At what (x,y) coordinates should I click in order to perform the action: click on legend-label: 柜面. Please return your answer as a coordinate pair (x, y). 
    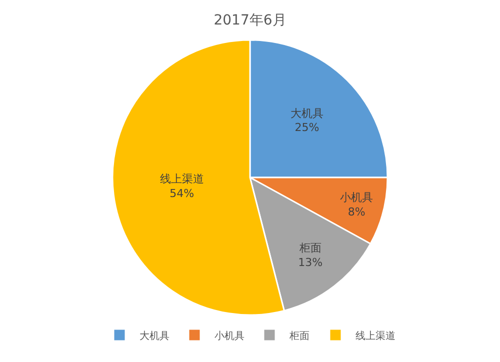
    Looking at the image, I should click on (299, 336).